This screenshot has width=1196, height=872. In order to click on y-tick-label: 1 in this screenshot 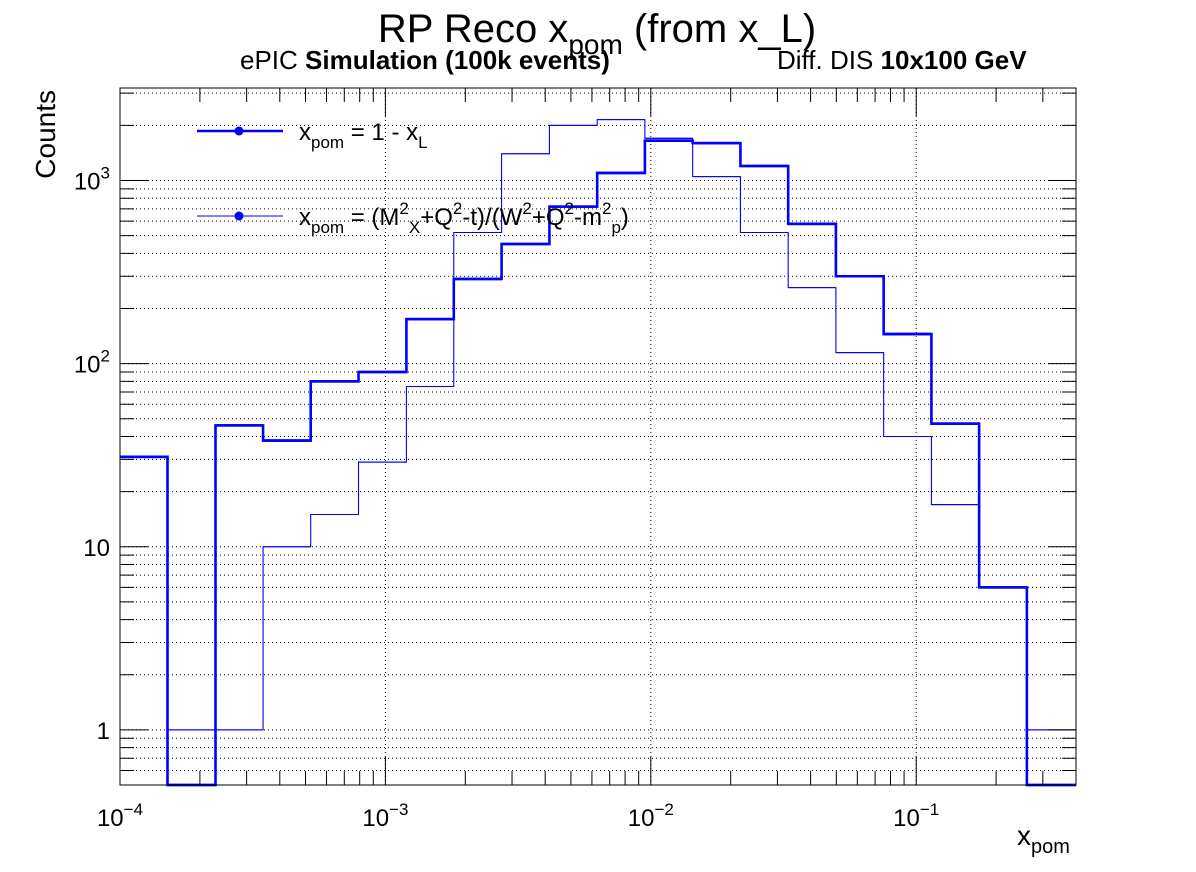, I will do `click(103, 731)`.